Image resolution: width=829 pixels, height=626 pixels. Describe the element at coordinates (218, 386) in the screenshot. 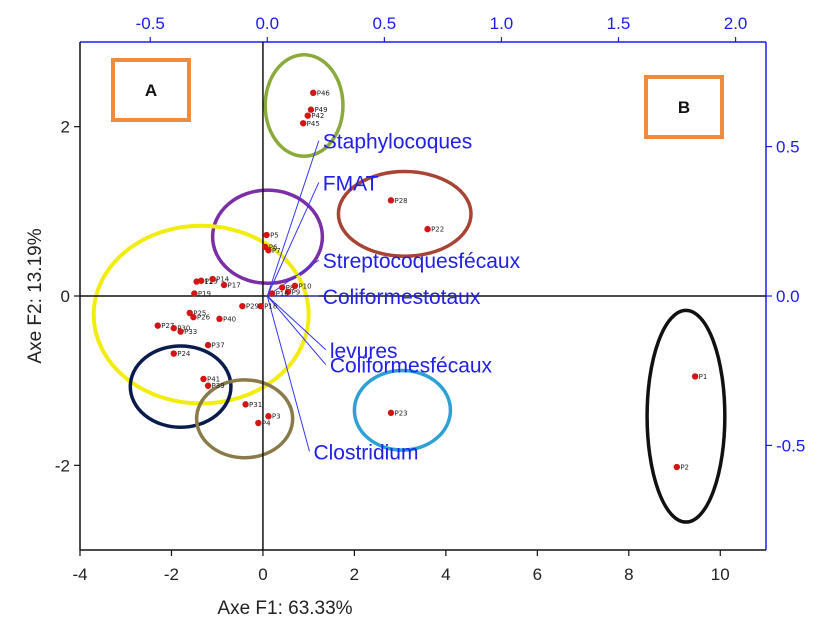

I see `observation-label: P39` at that location.